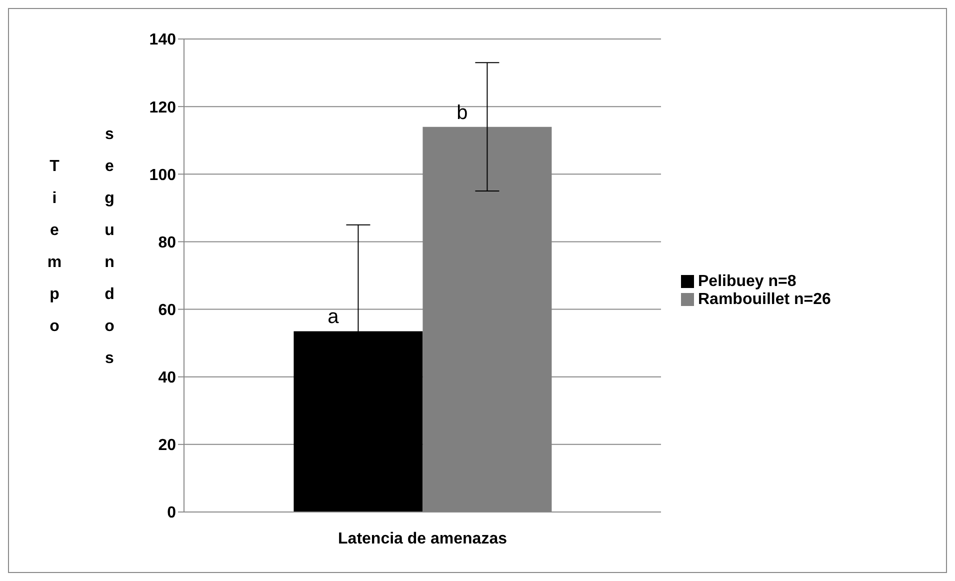  I want to click on text: Tiempo segundos, so click(82, 254).